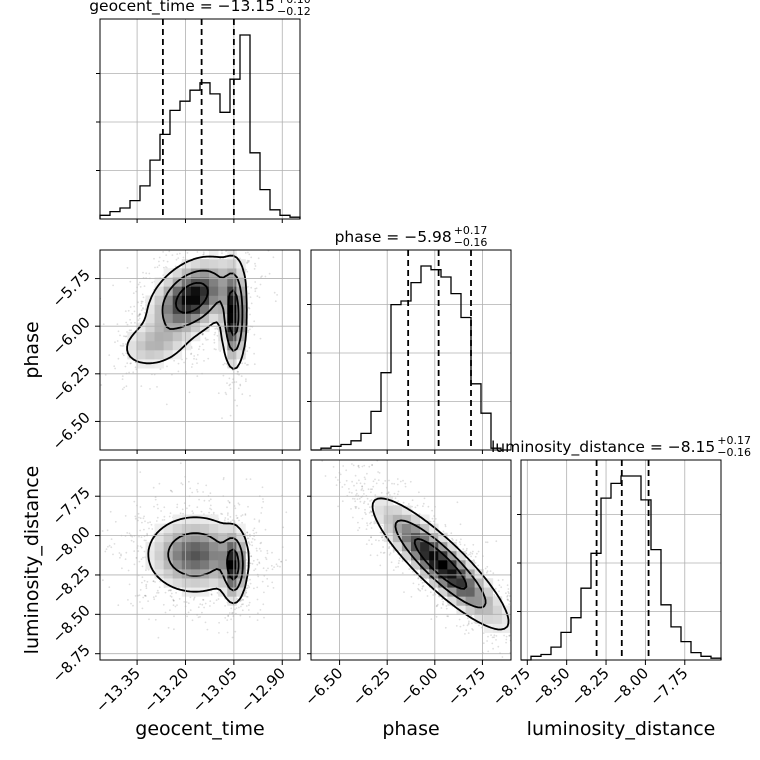 The width and height of the screenshot is (760, 760). Describe the element at coordinates (182, 8) in the screenshot. I see `title-main: geocent_time = −13.15` at that location.